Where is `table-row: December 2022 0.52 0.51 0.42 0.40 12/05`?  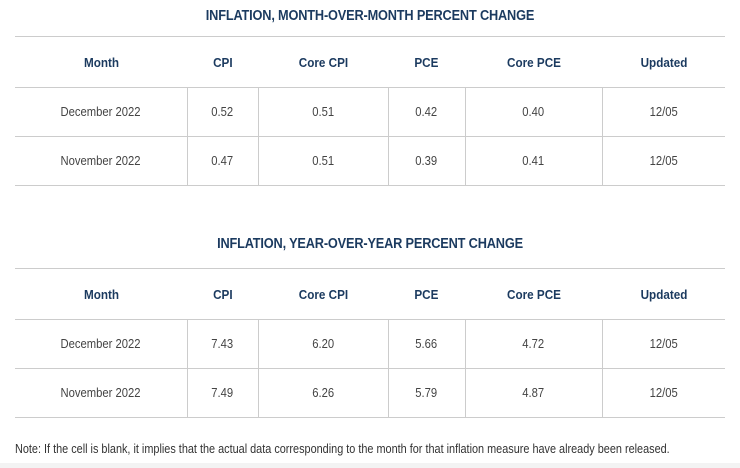 table-row: December 2022 0.52 0.51 0.42 0.40 12/05 is located at coordinates (370, 112).